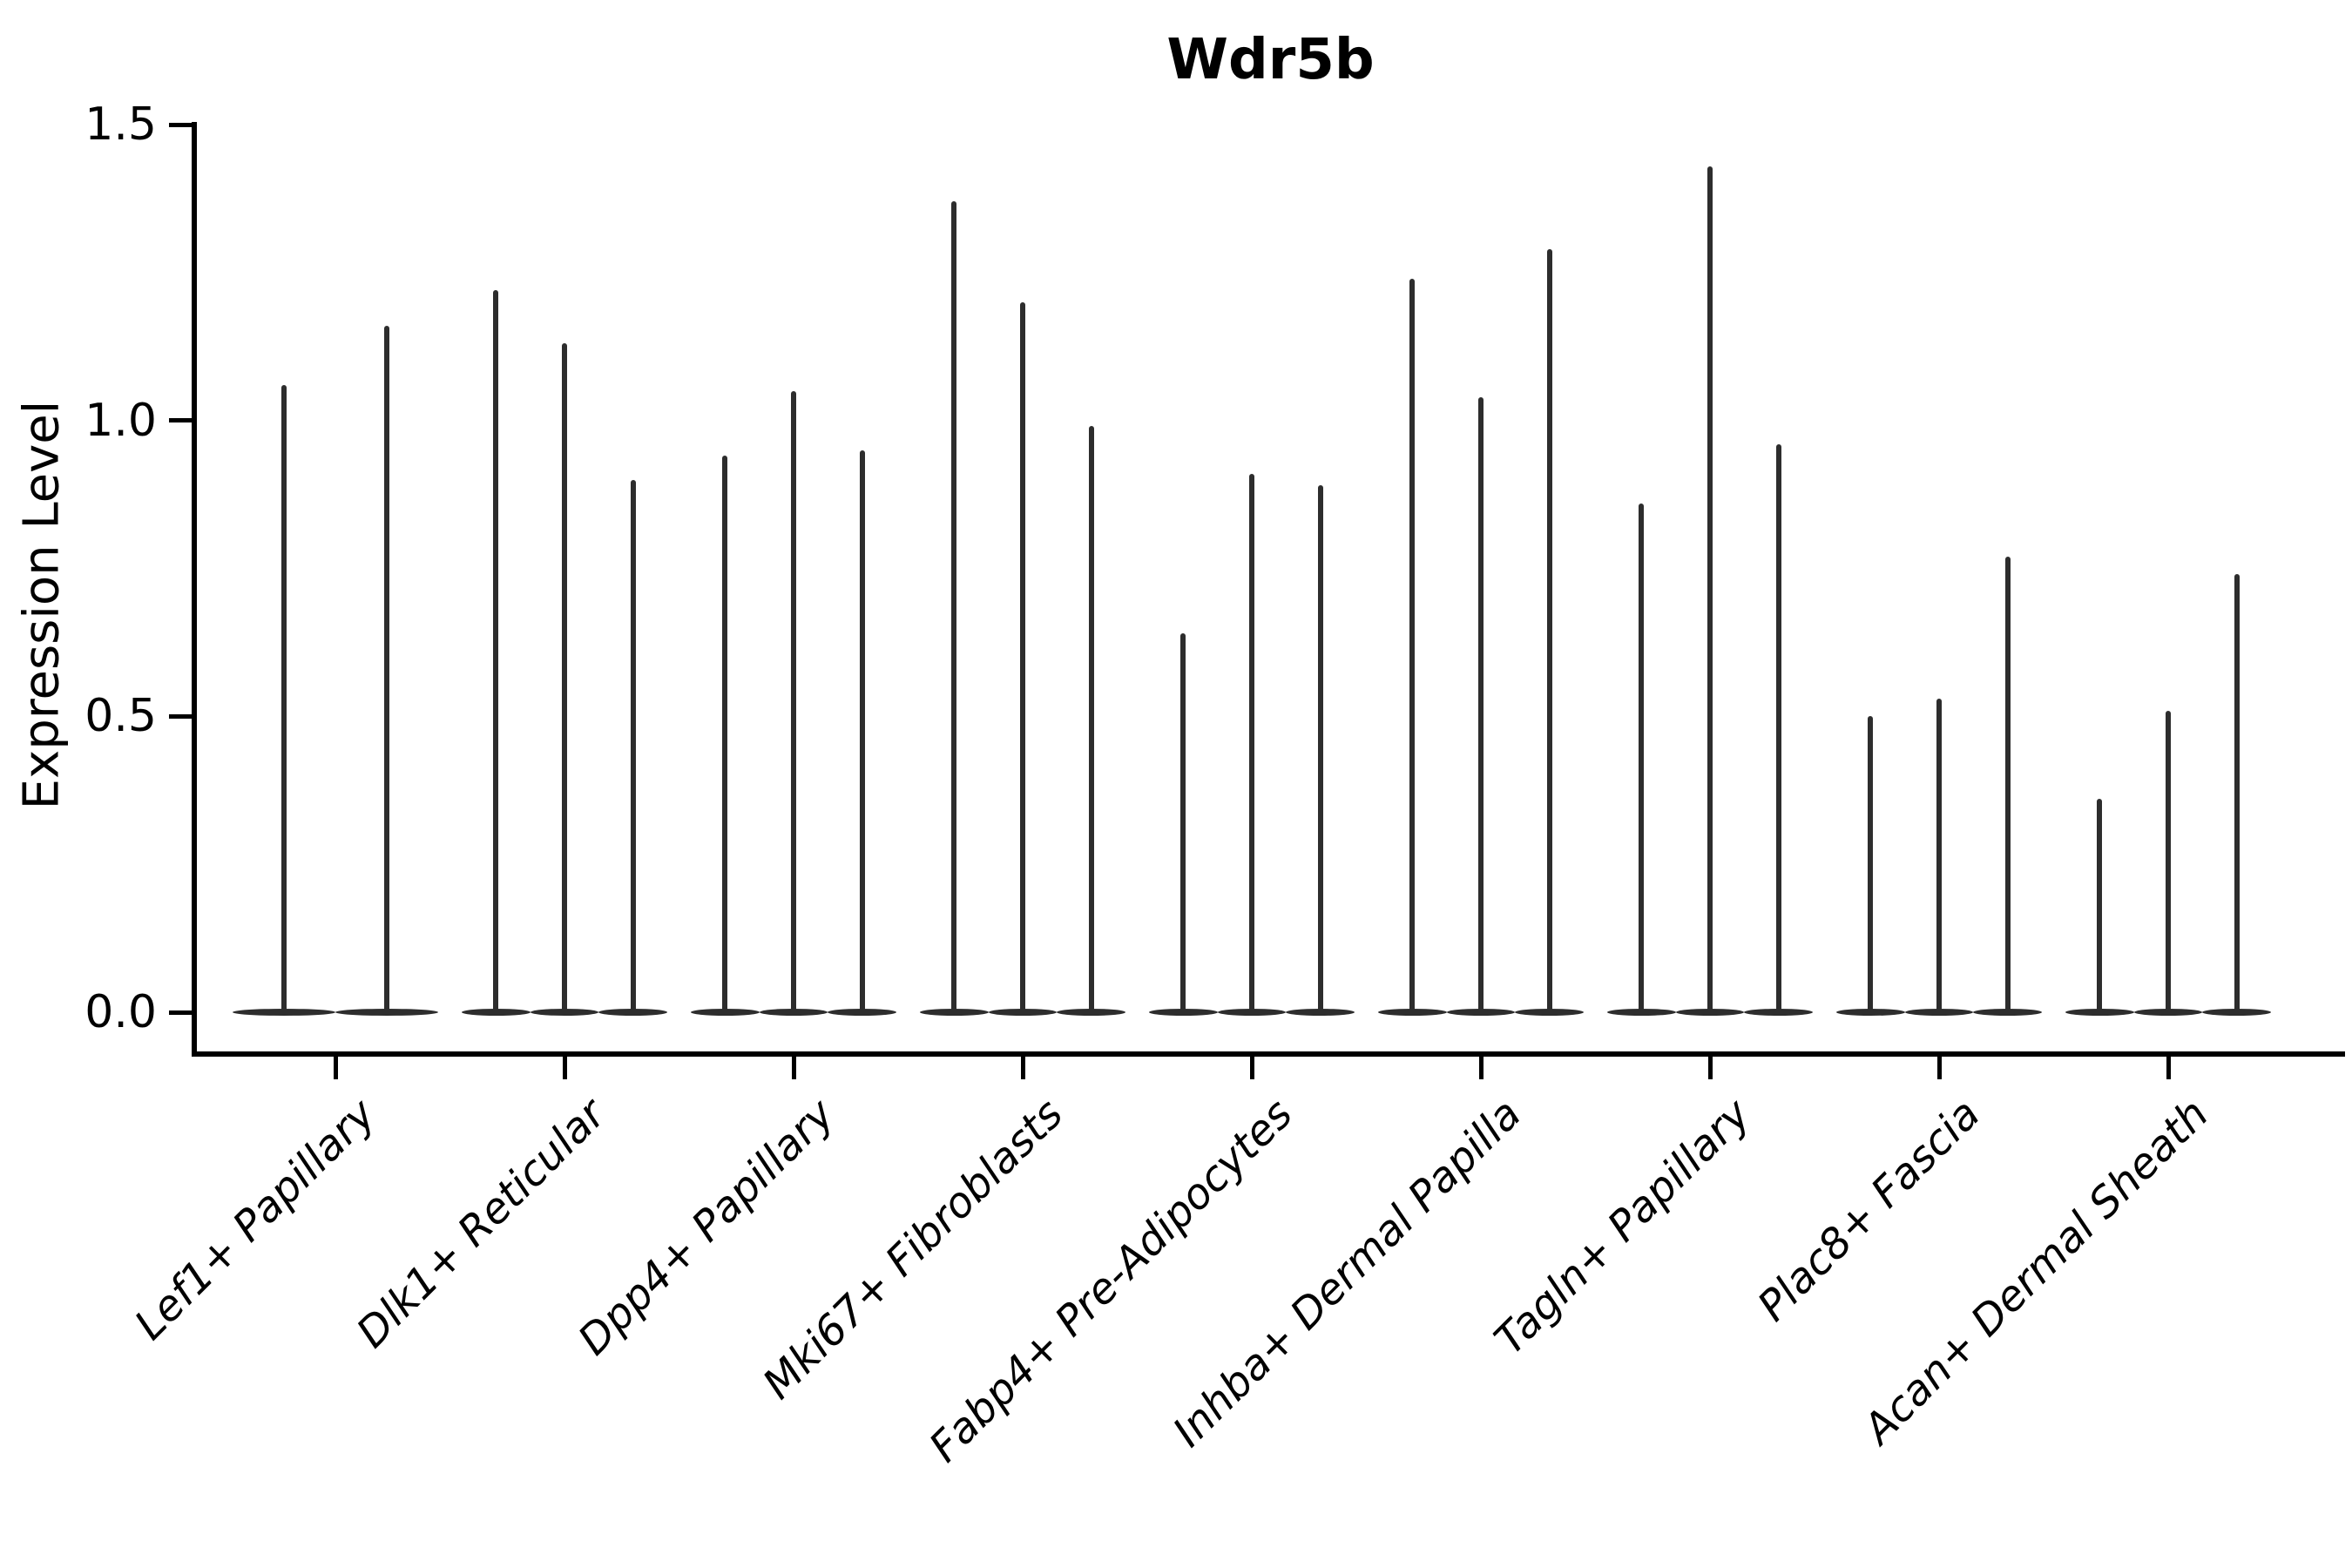 The image size is (2352, 1568). Describe the element at coordinates (120, 420) in the screenshot. I see `y-tick-label: 1.0` at that location.